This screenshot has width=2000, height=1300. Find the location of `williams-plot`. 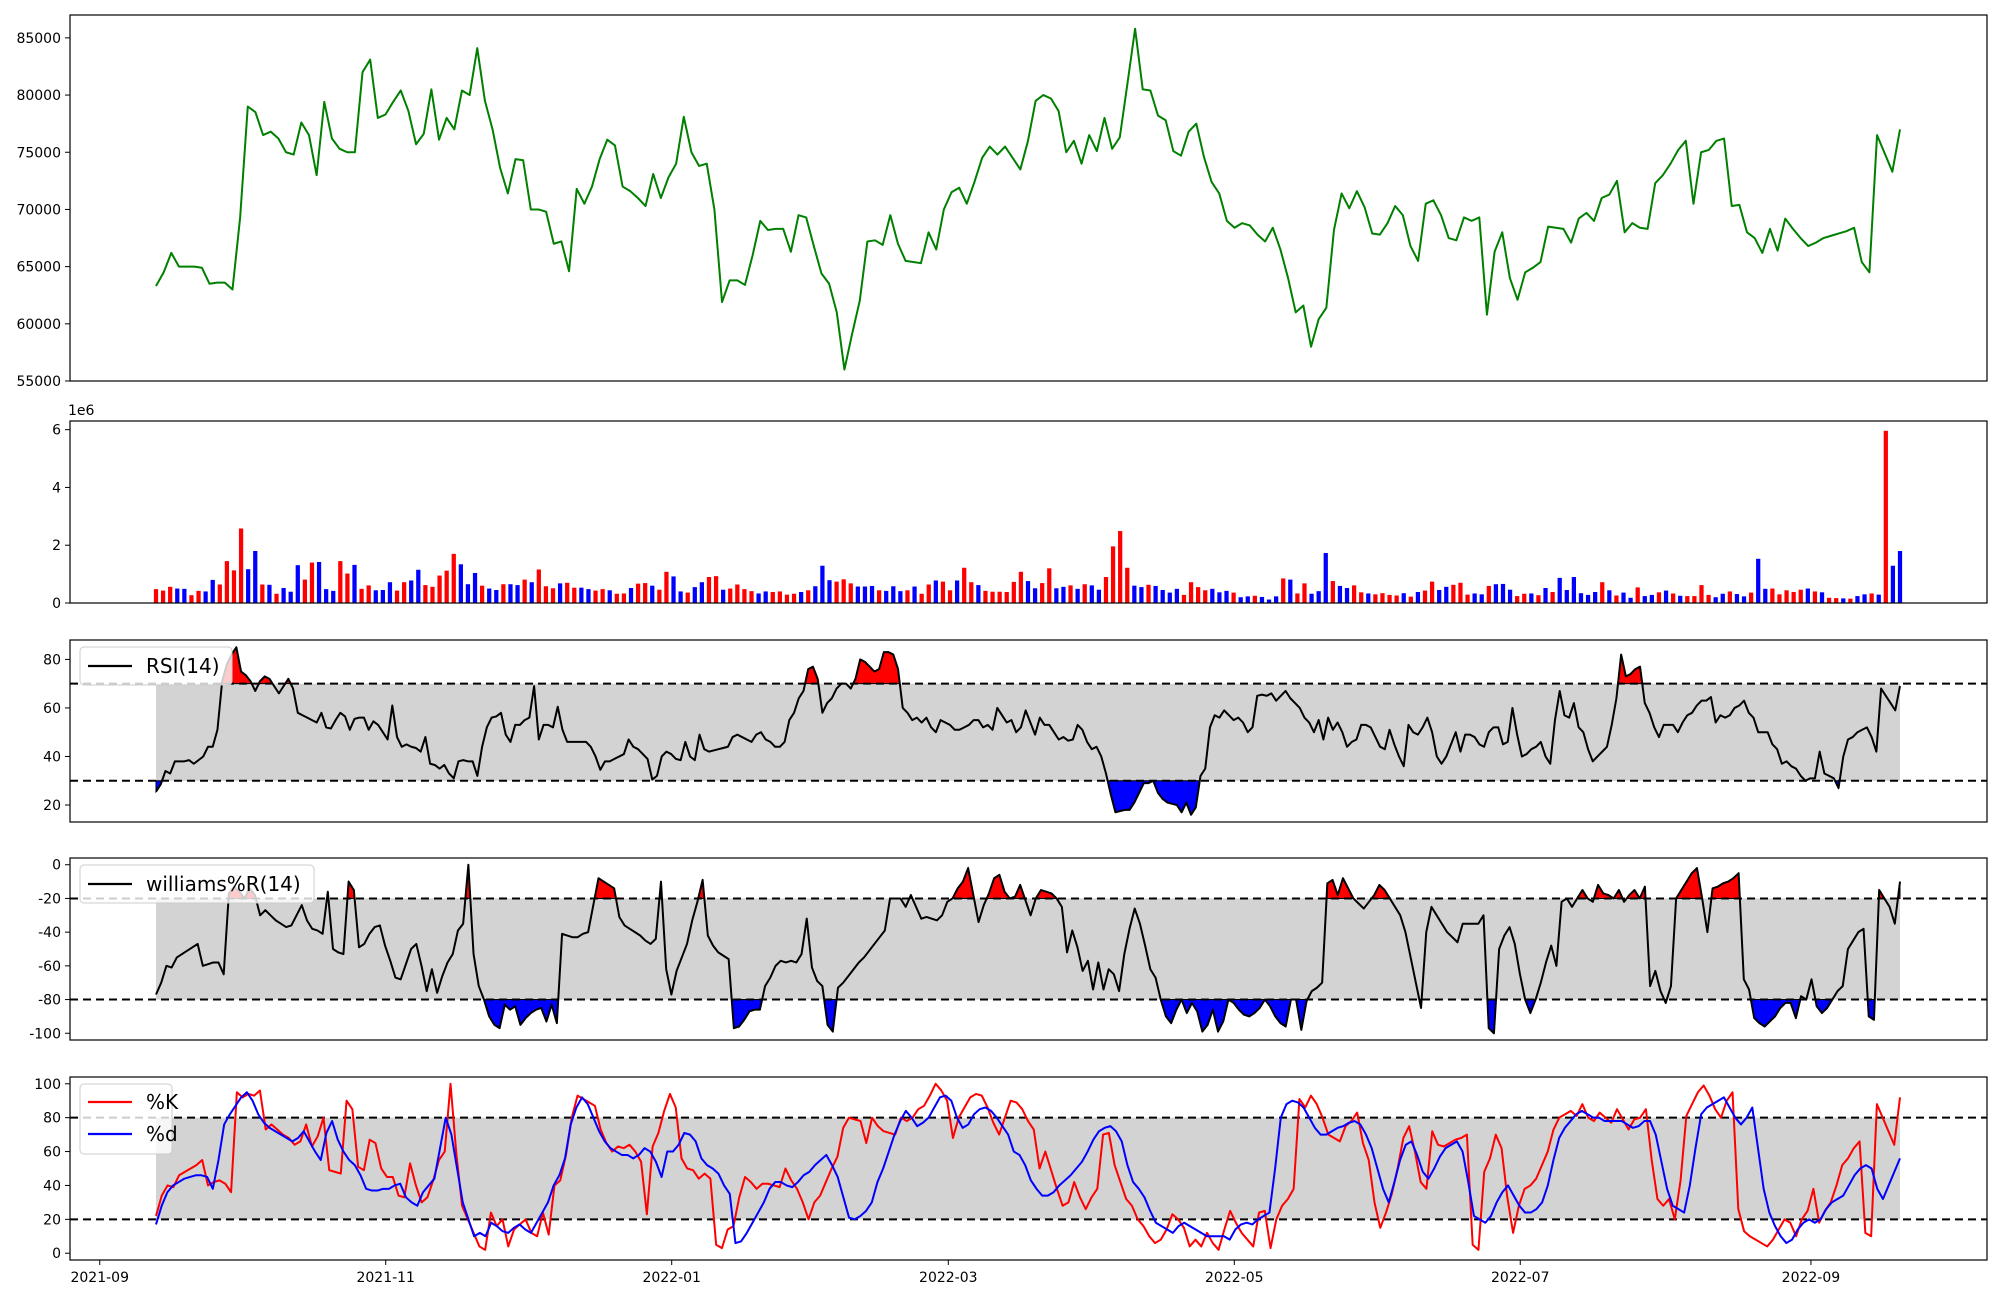

williams-plot is located at coordinates (1028, 949).